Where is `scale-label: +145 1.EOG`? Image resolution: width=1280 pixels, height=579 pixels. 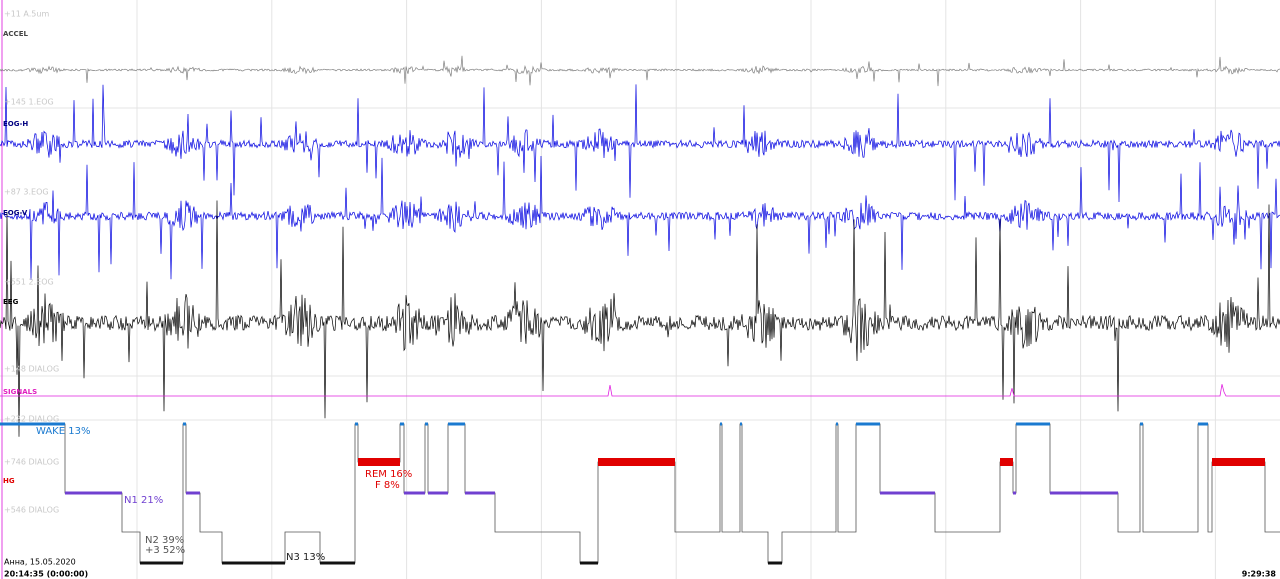
scale-label: +145 1.EOG is located at coordinates (29, 102).